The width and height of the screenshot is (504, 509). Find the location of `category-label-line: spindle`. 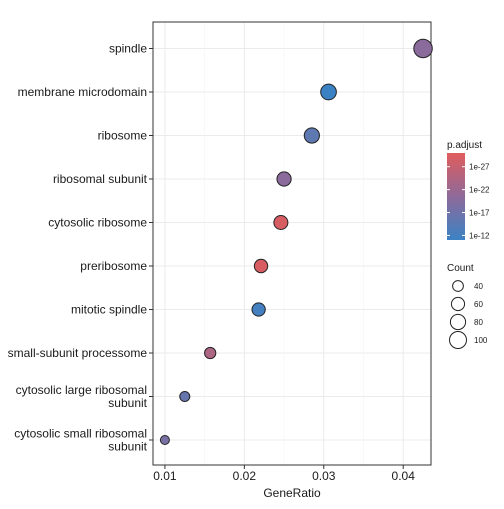

category-label-line: spindle is located at coordinates (128, 49).